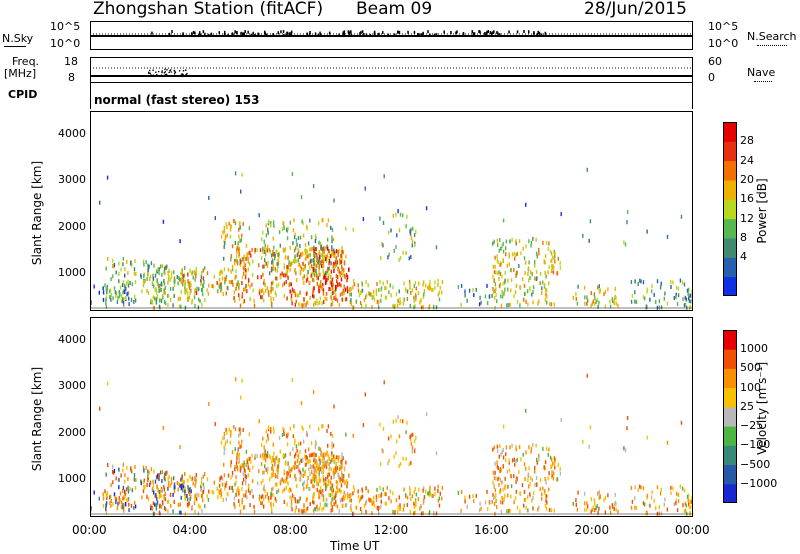 This screenshot has height=554, width=800. Describe the element at coordinates (72, 479) in the screenshot. I see `y-tick-label: 1000` at that location.